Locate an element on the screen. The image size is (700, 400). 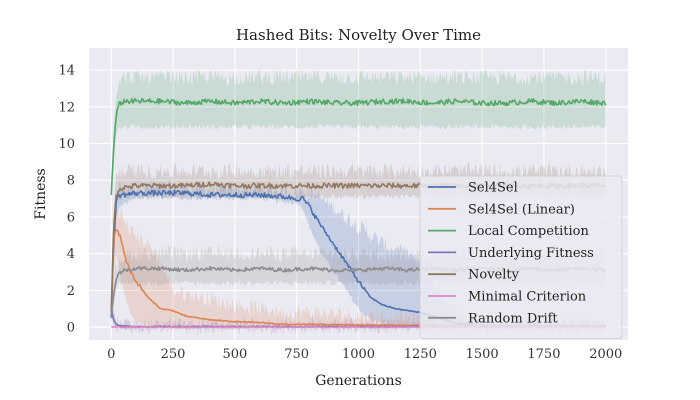
x-tick-label: 2000 is located at coordinates (605, 354).